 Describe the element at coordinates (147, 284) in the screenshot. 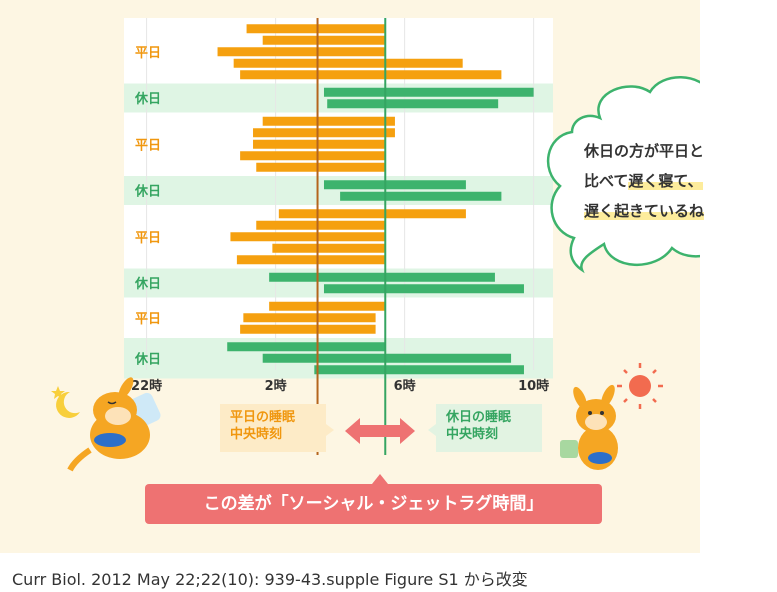

I see `row-label-5: 休日` at that location.